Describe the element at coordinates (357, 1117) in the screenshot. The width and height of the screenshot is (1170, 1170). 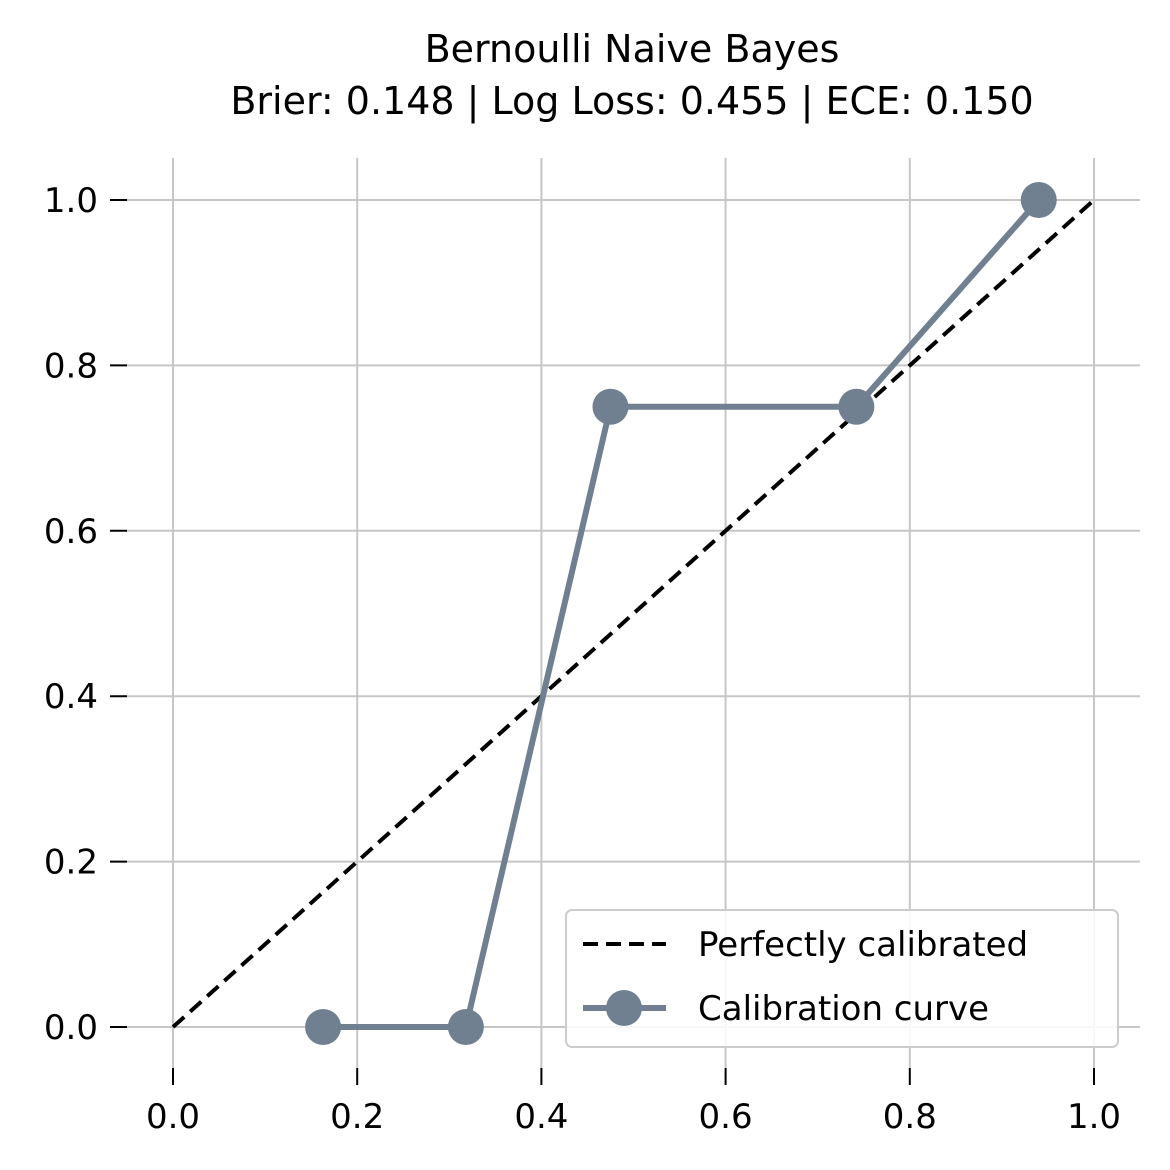
I see `x-tick-label: 0.2` at that location.